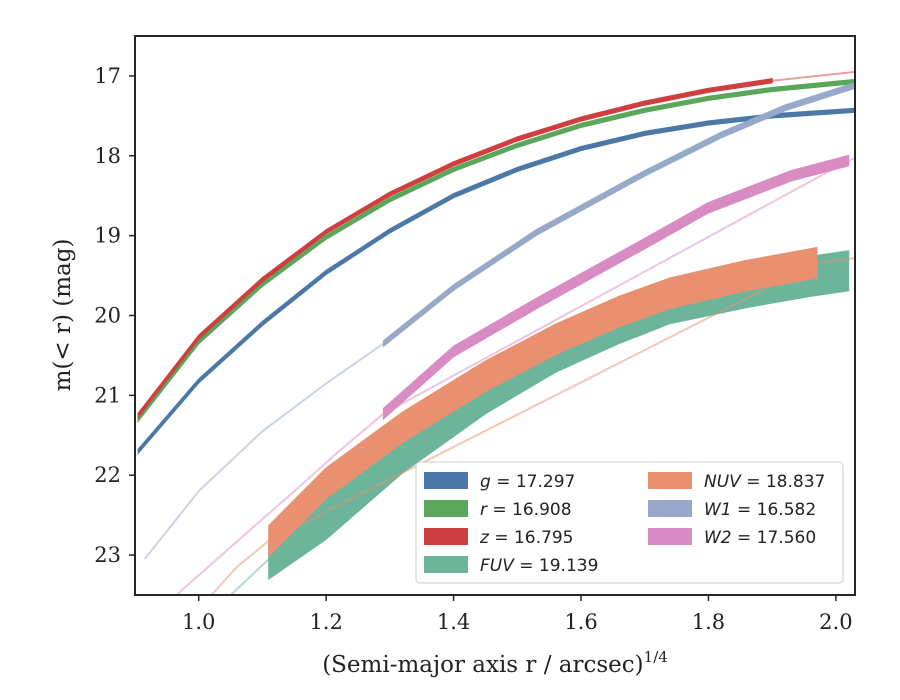 The image size is (900, 700). What do you see at coordinates (63, 315) in the screenshot?
I see `y-axis-title: m(< r) (mag)` at bounding box center [63, 315].